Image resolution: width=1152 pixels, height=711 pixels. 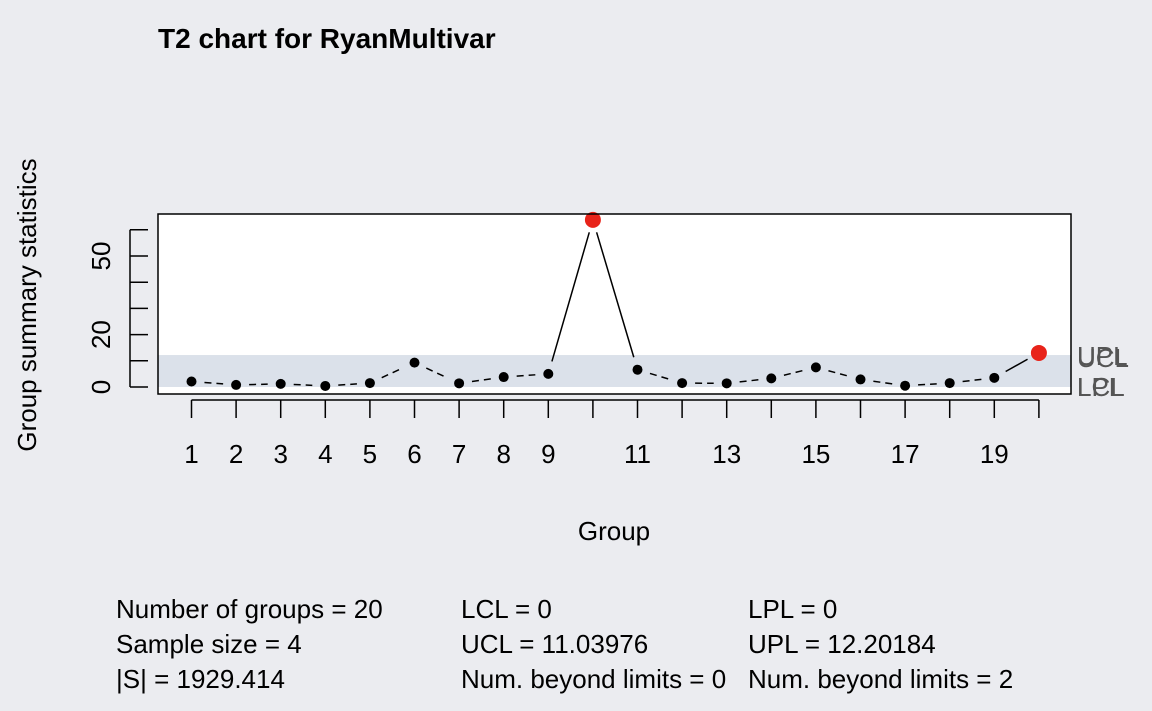 What do you see at coordinates (101, 387) in the screenshot?
I see `y-tick-label: 0` at bounding box center [101, 387].